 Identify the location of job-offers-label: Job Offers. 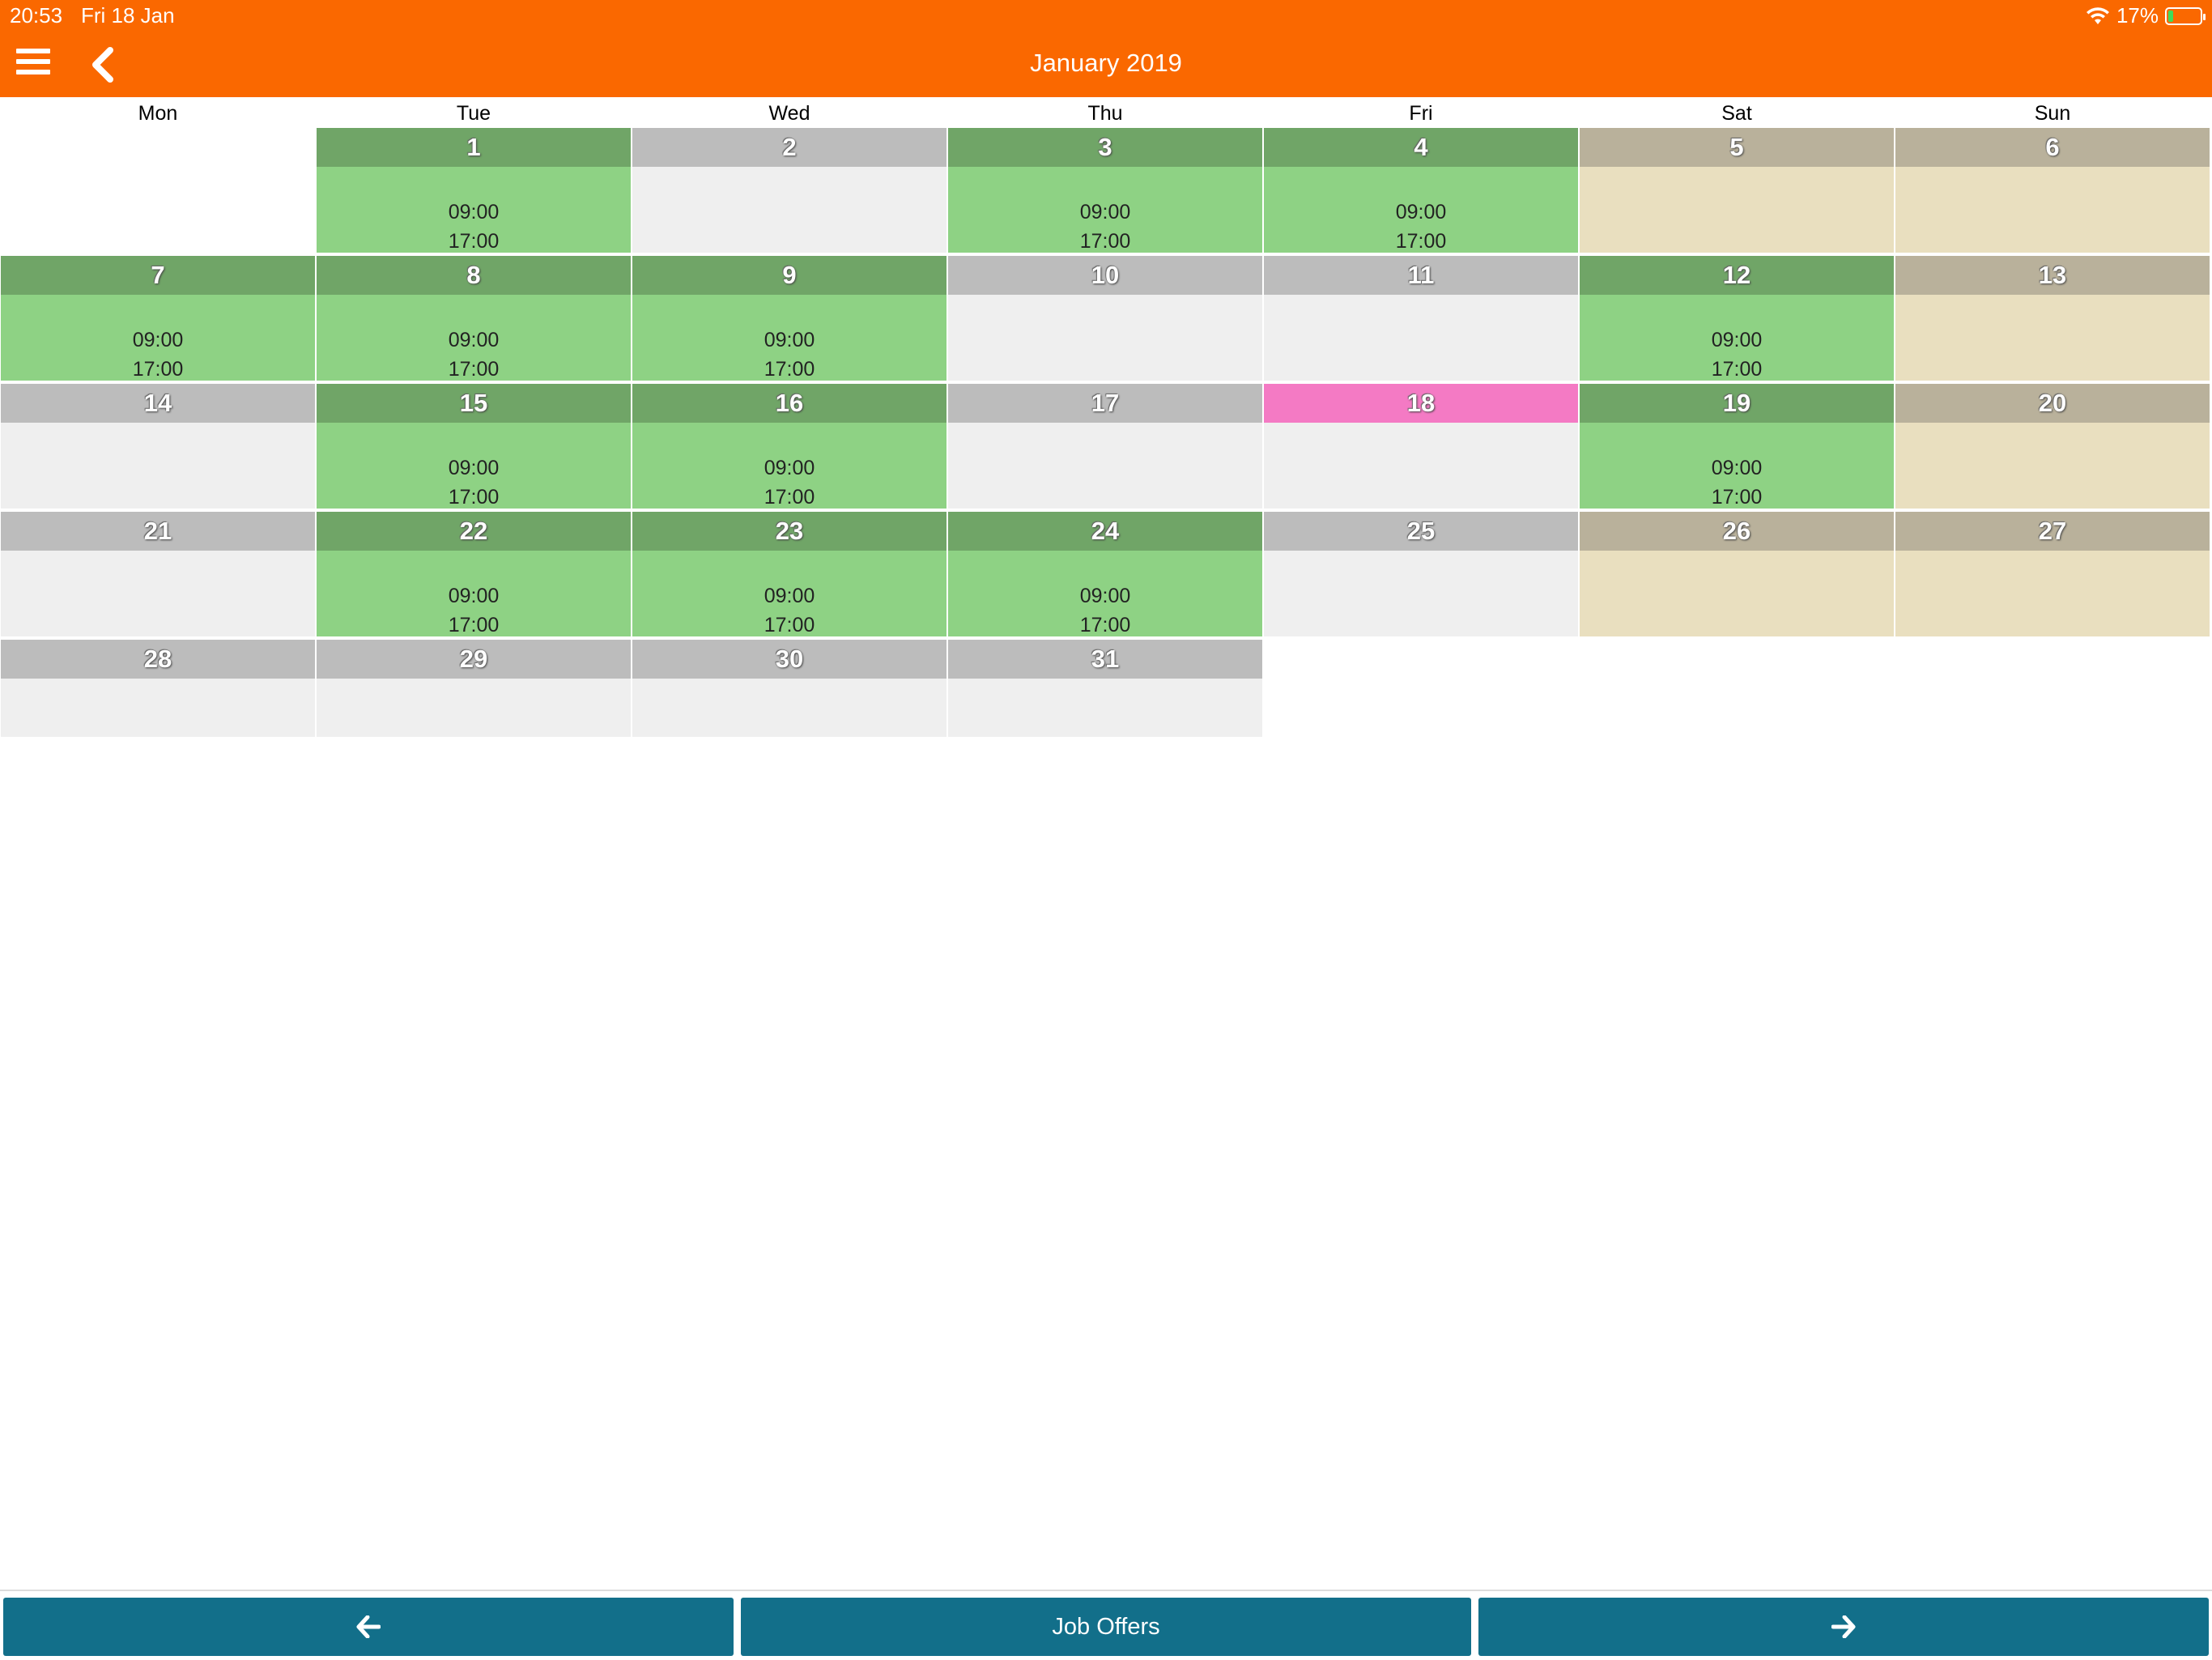
(1106, 1626).